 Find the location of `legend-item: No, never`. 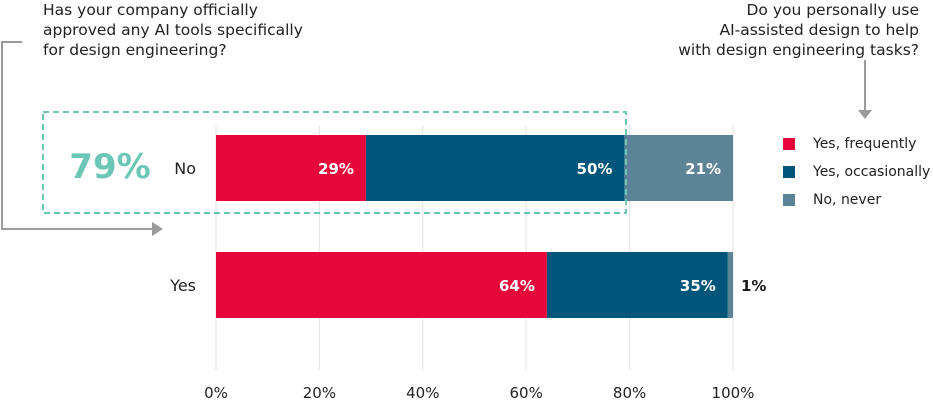

legend-item: No, never is located at coordinates (856, 200).